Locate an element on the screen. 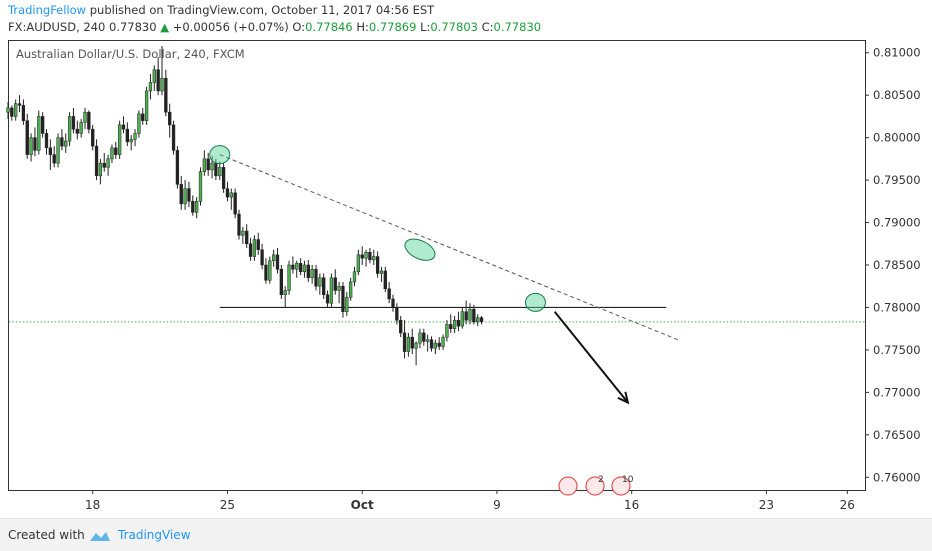 Image resolution: width=932 pixels, height=551 pixels. author-link: TradingFellow is located at coordinates (47, 10).